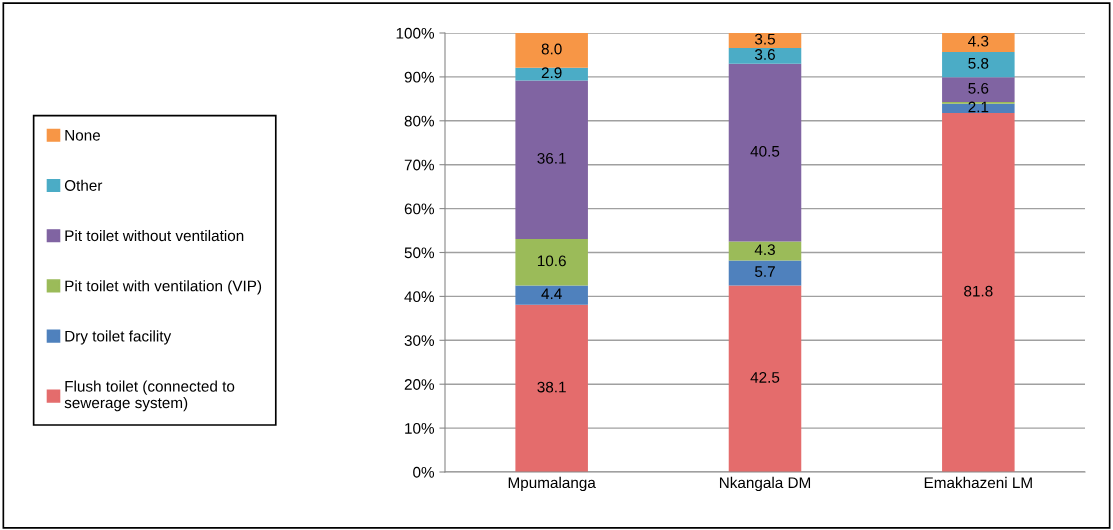 This screenshot has width=1113, height=530. What do you see at coordinates (118, 337) in the screenshot?
I see `legend-label: Dry toilet facility` at bounding box center [118, 337].